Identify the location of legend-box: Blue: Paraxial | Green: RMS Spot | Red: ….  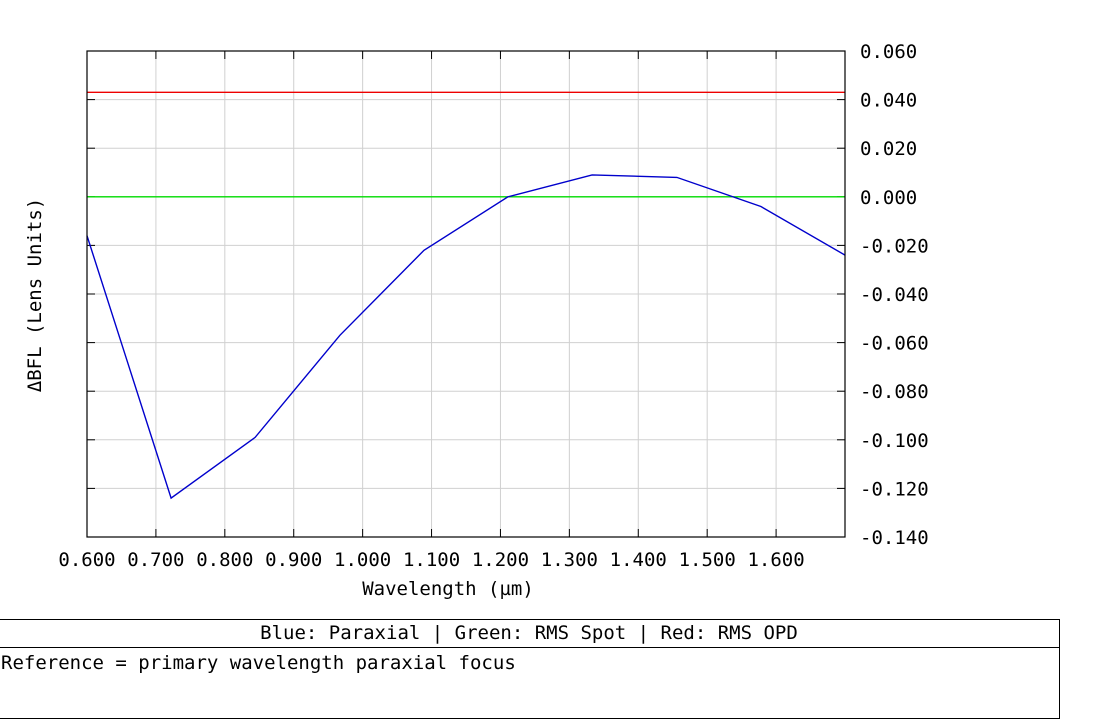
(530, 669).